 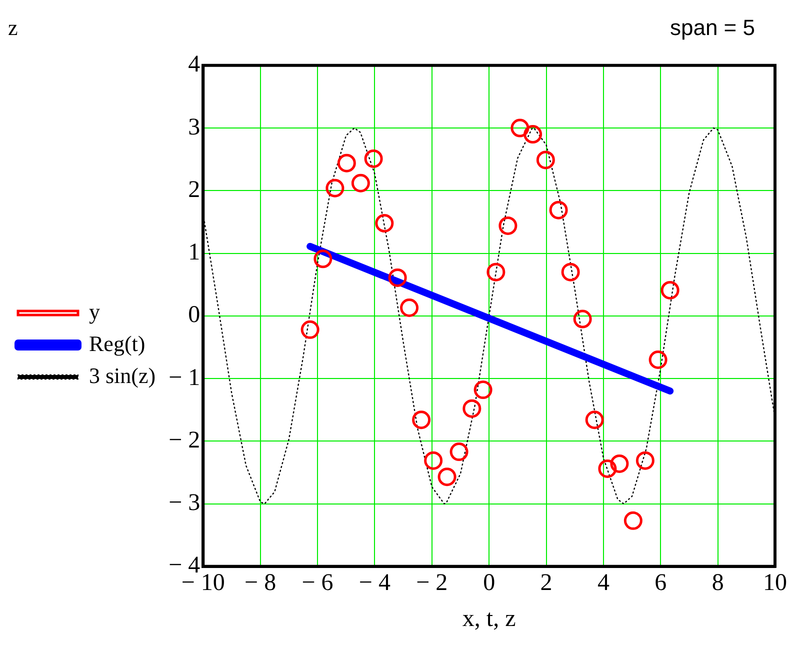 What do you see at coordinates (489, 619) in the screenshot?
I see `x-axis-title: x, t, z` at bounding box center [489, 619].